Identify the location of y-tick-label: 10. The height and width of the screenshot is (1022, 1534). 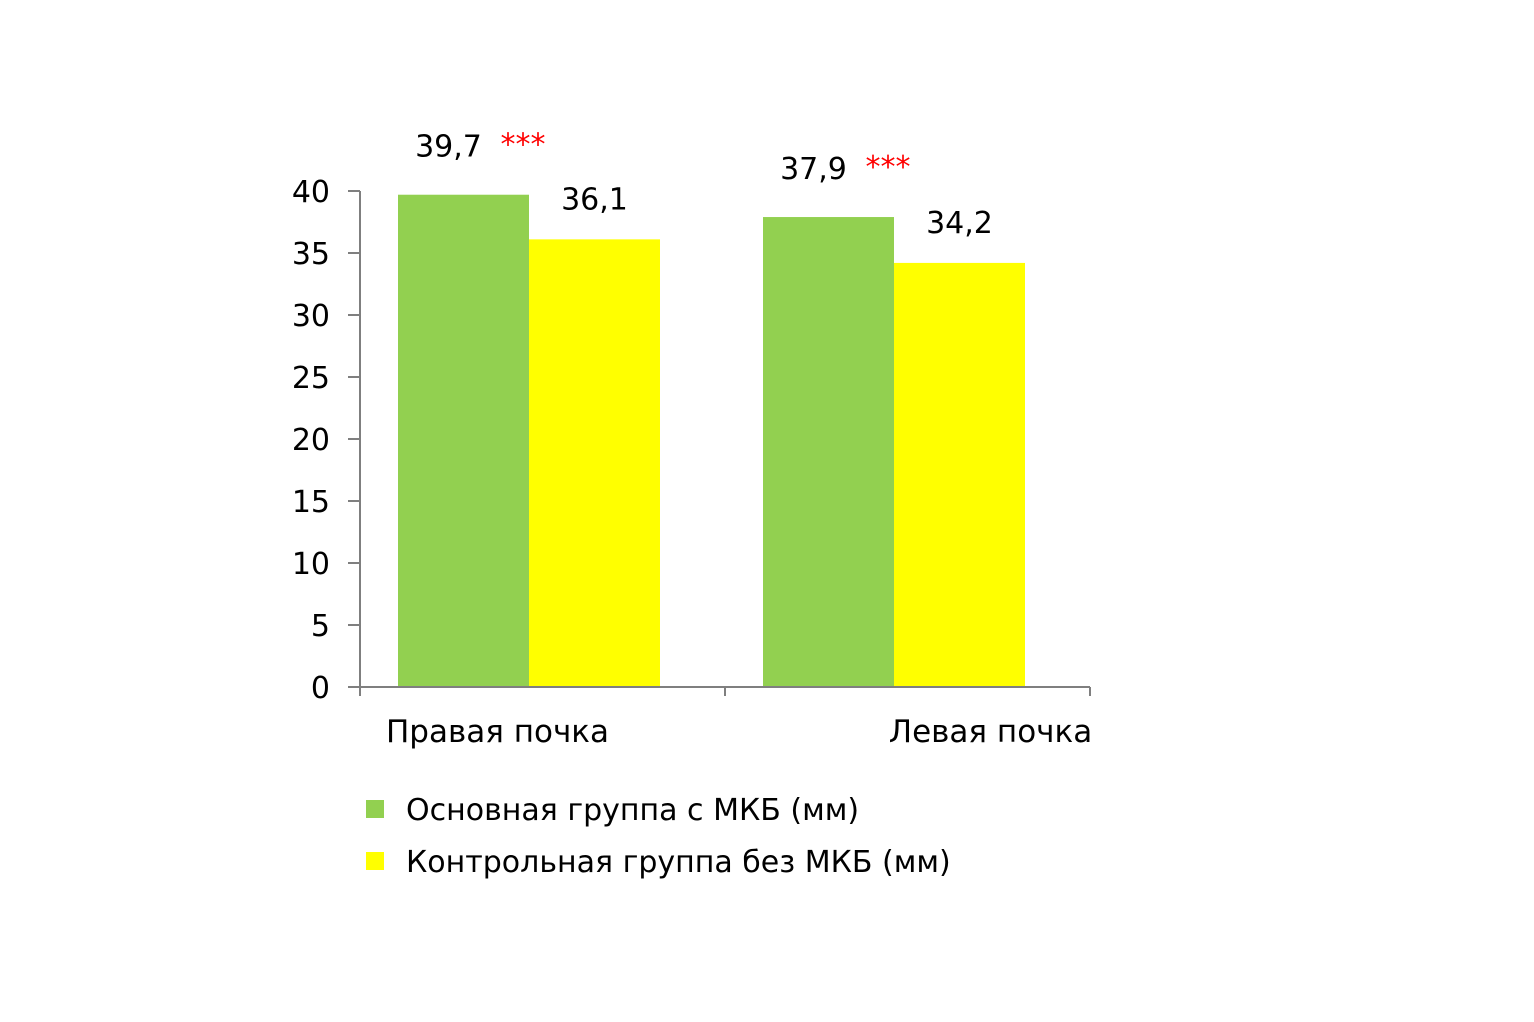
(311, 564).